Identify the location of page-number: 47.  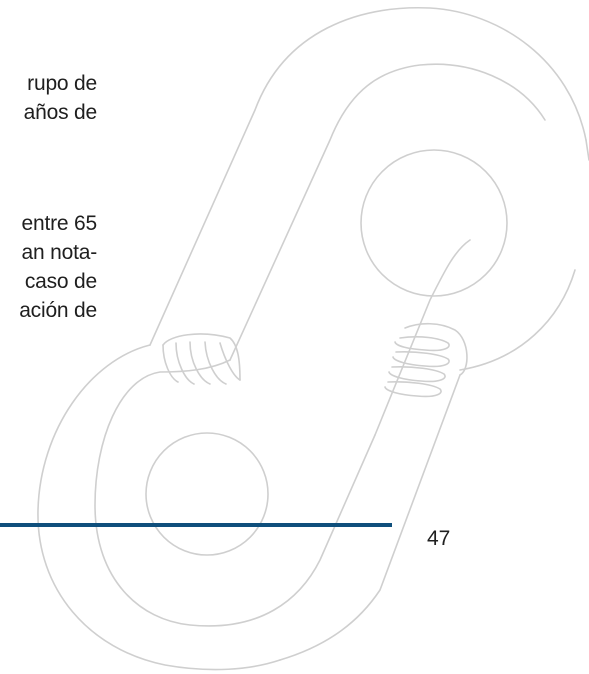
(439, 538).